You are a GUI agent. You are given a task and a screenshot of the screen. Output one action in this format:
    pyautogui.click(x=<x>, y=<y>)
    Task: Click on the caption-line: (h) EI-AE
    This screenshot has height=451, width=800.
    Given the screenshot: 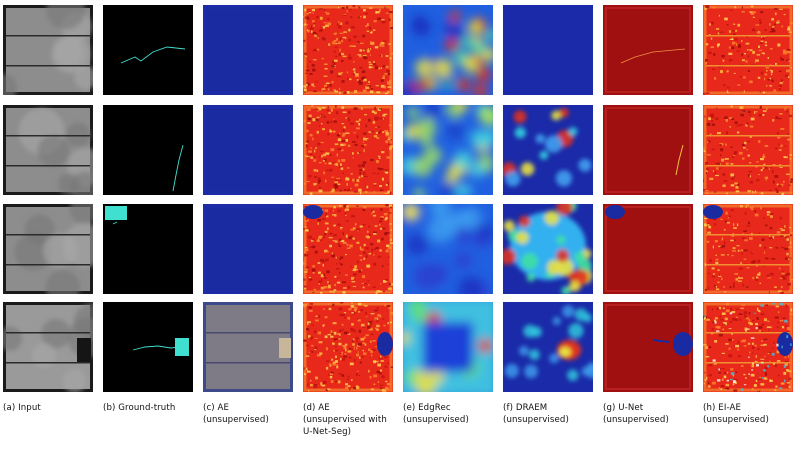 What is the action you would take?
    pyautogui.click(x=722, y=408)
    